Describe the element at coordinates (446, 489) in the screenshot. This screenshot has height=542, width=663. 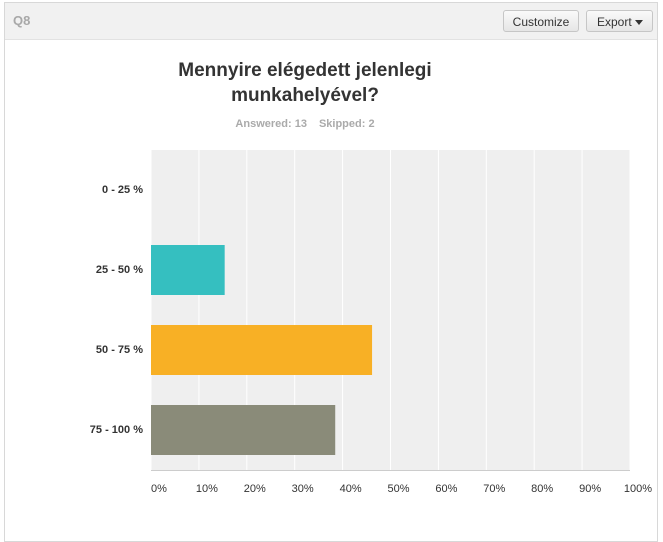
I see `x-tick-label: 60%` at that location.